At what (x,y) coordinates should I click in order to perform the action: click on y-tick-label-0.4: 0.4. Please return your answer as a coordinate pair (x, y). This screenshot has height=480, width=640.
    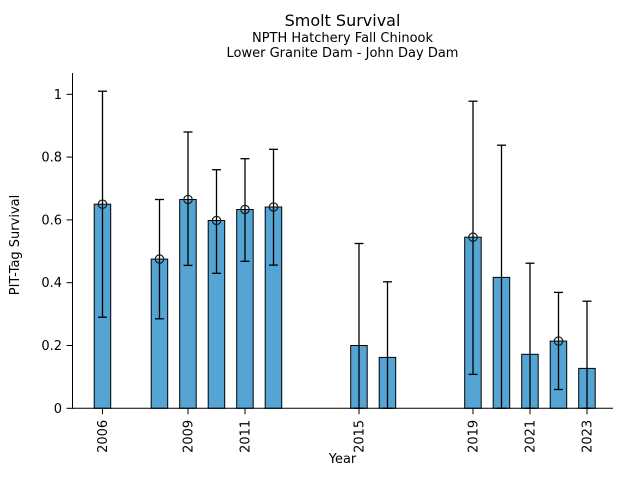
    Looking at the image, I should click on (51, 283).